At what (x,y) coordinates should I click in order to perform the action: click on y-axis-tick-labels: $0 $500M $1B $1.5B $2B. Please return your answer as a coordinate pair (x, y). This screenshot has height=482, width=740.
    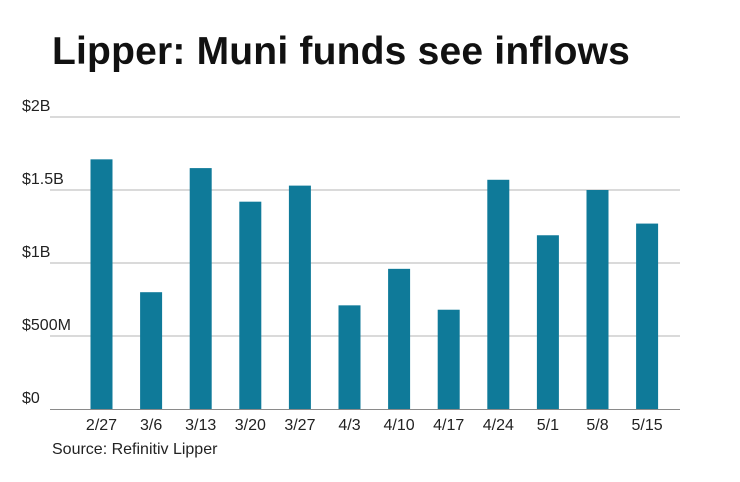
    Looking at the image, I should click on (46, 252).